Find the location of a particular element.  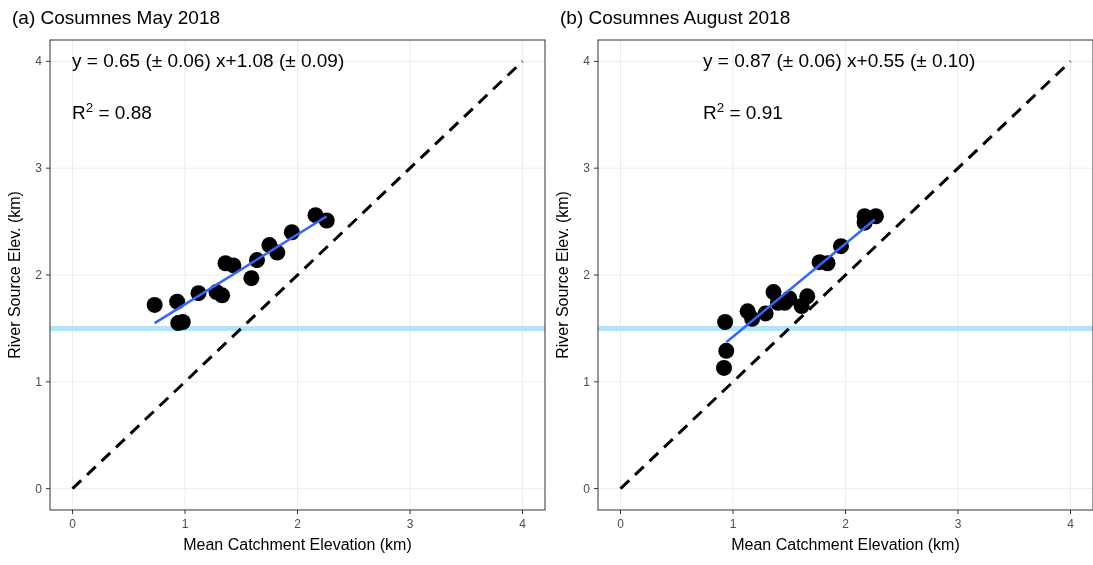

annotation: R$^{2}$ = 0.91 is located at coordinates (743, 111).